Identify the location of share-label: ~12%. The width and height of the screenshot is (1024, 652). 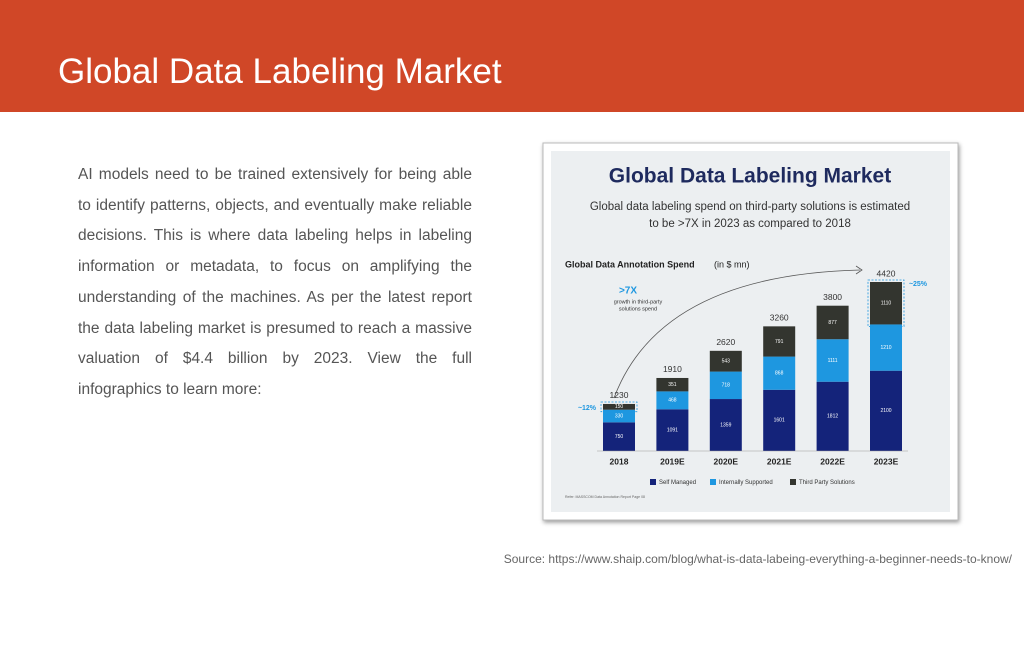
(587, 408).